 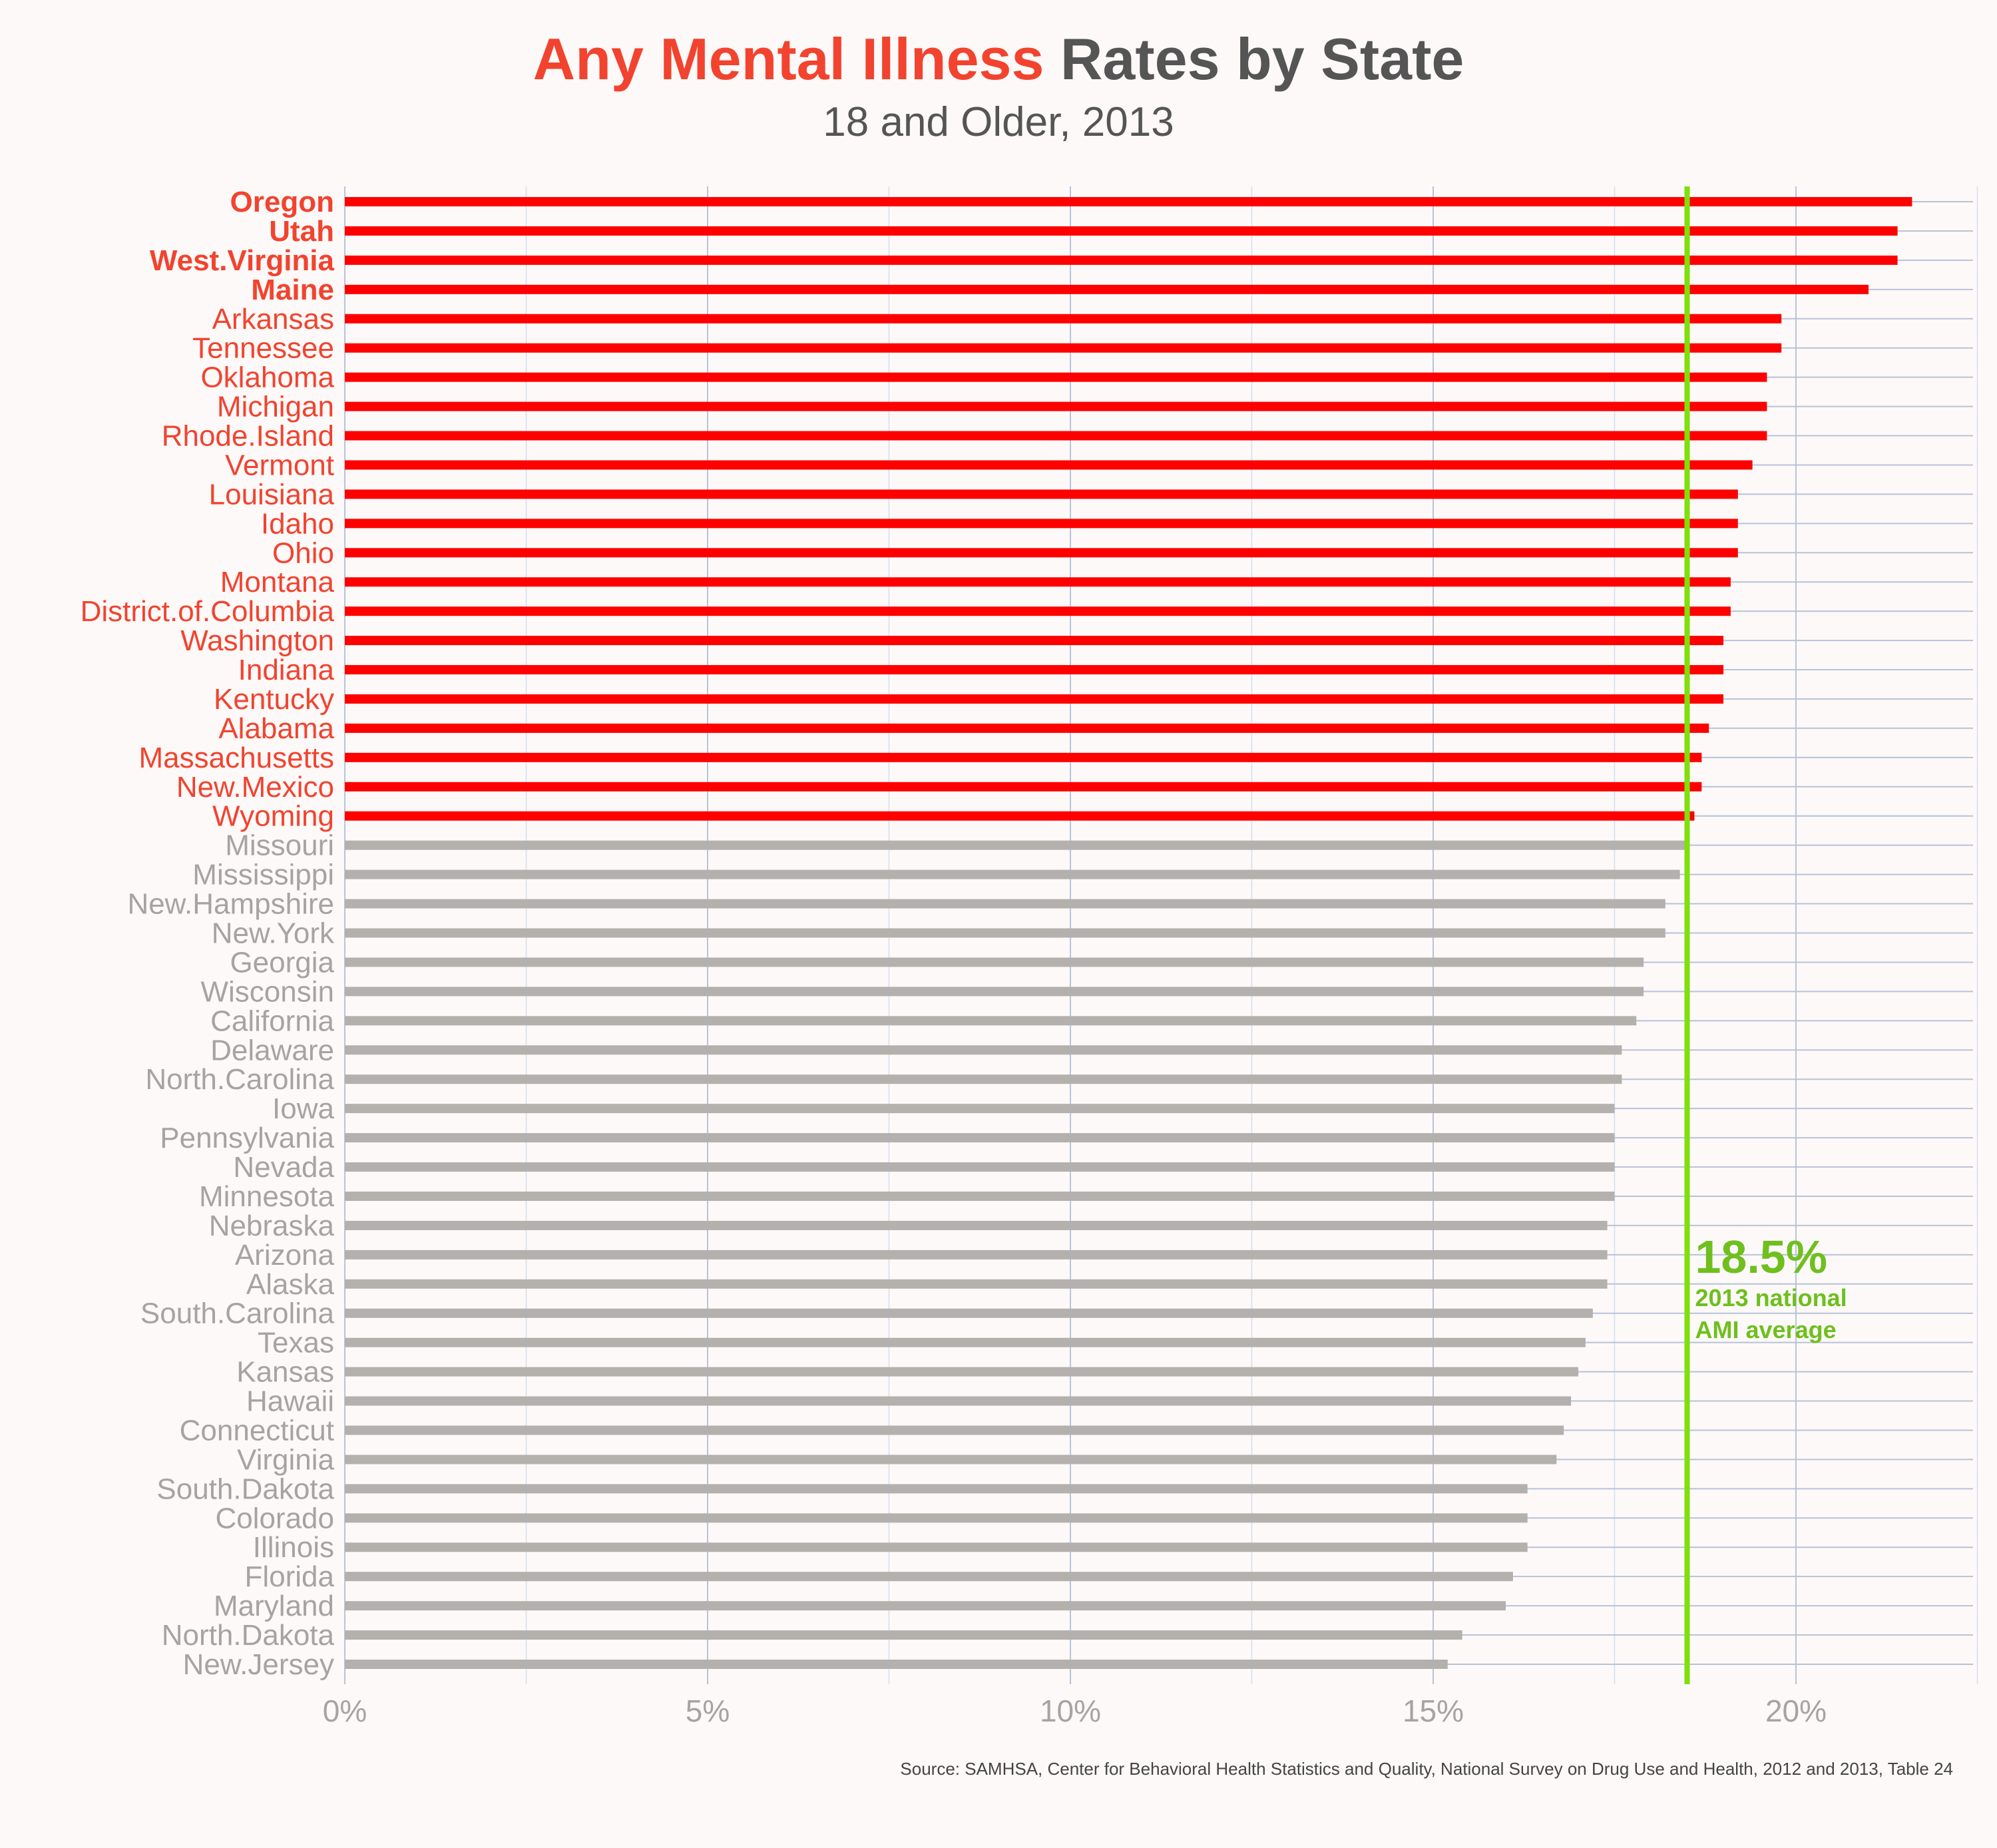 I want to click on category-label: West.Virginia, so click(x=242, y=261).